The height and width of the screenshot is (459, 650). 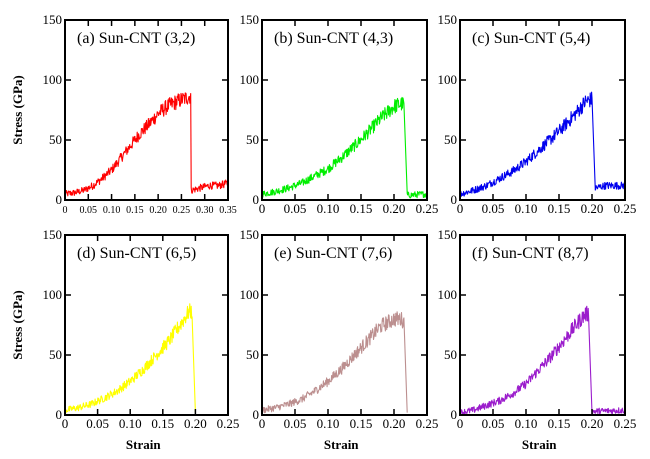 What do you see at coordinates (136, 38) in the screenshot?
I see `panel-title-a: (a) Sun-CNT (3,2)` at bounding box center [136, 38].